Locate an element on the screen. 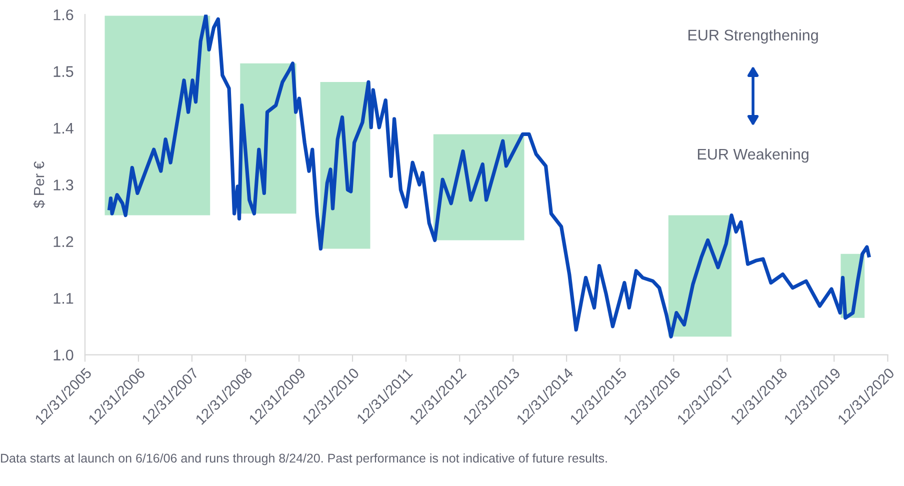  y-tick-label: 1.5 is located at coordinates (64, 71).